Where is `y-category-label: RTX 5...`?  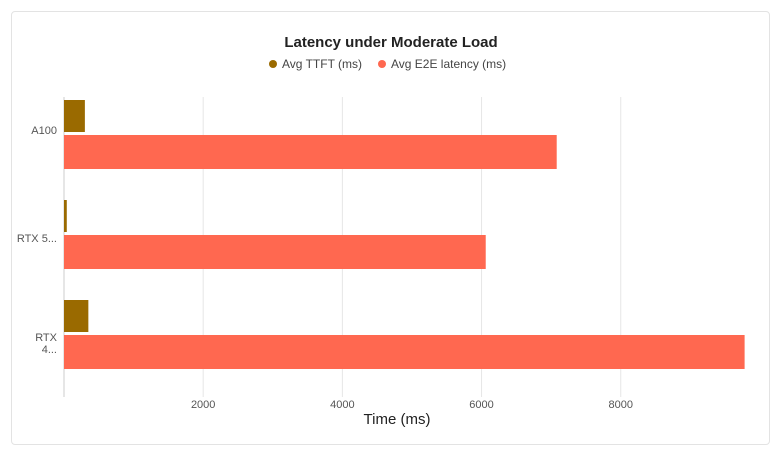 y-category-label: RTX 5... is located at coordinates (37, 239).